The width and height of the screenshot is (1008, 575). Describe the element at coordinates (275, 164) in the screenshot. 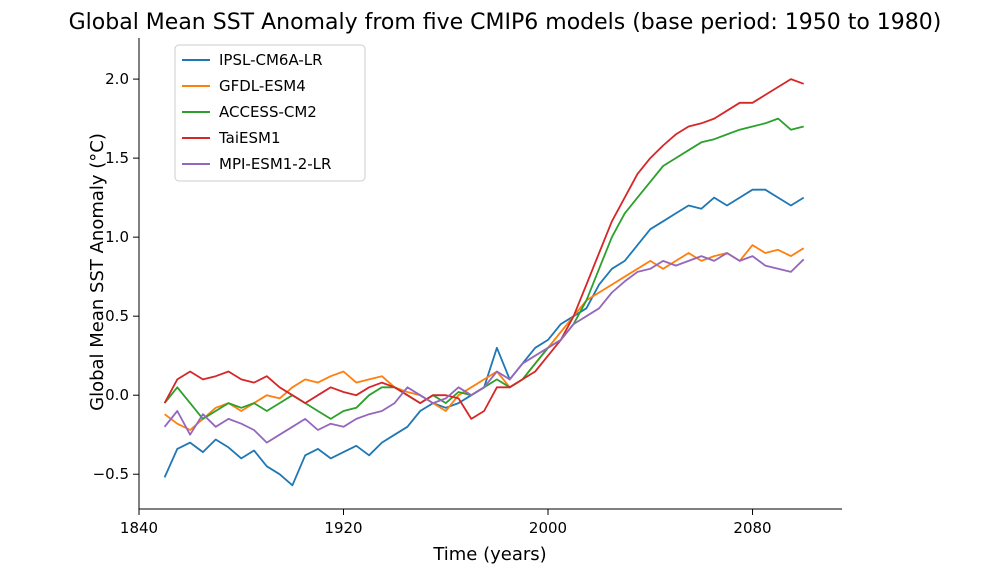

I see `legend-label-mpi-esm1-2-lr: MPI-ESM1-2-LR` at that location.